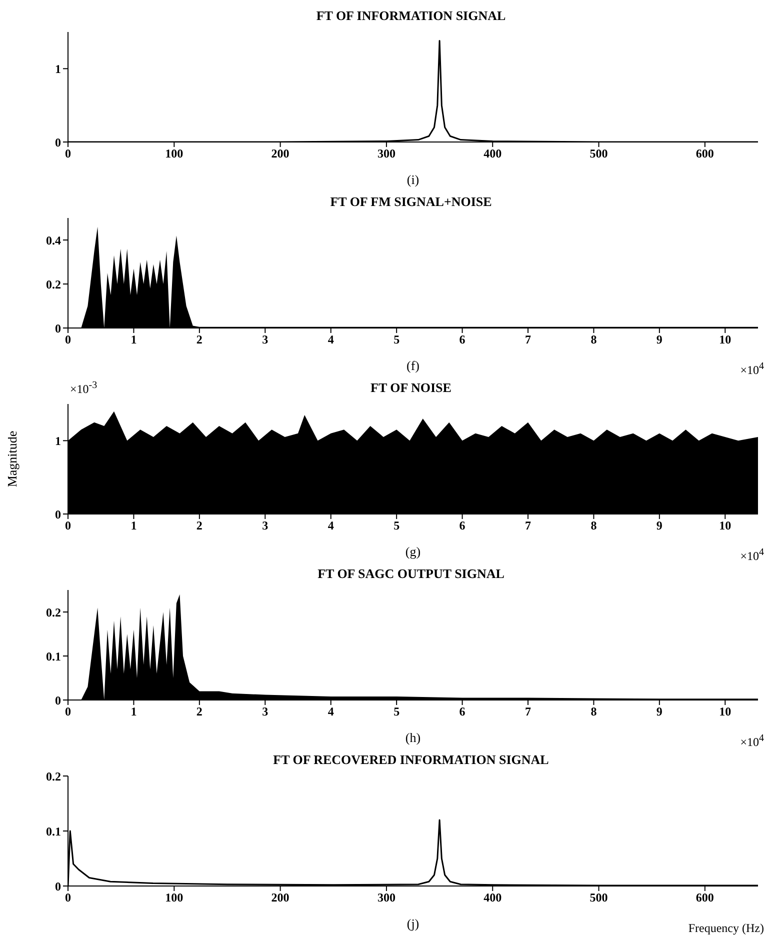 The image size is (782, 946). I want to click on text: ×10$^{-3}$, so click(84, 388).